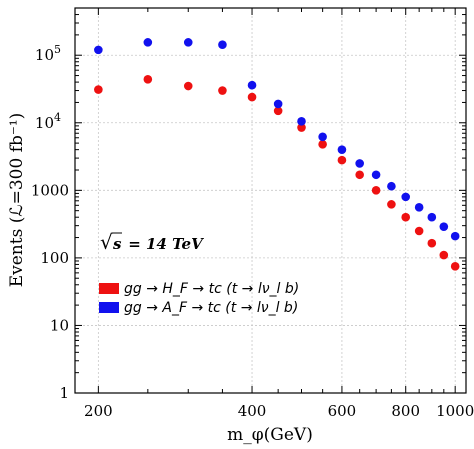  Describe the element at coordinates (109, 307) in the screenshot. I see `legend-swatch-af` at that location.